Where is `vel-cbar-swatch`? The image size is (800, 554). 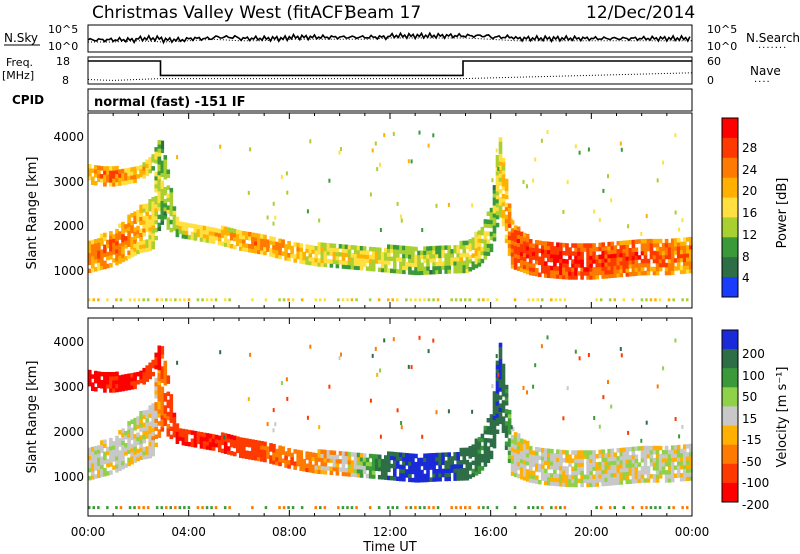
vel-cbar-swatch is located at coordinates (730, 492).